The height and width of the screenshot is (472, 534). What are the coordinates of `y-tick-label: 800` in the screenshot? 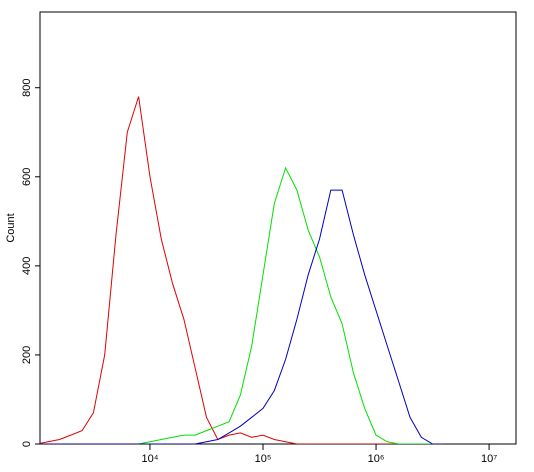 It's located at (27, 88).